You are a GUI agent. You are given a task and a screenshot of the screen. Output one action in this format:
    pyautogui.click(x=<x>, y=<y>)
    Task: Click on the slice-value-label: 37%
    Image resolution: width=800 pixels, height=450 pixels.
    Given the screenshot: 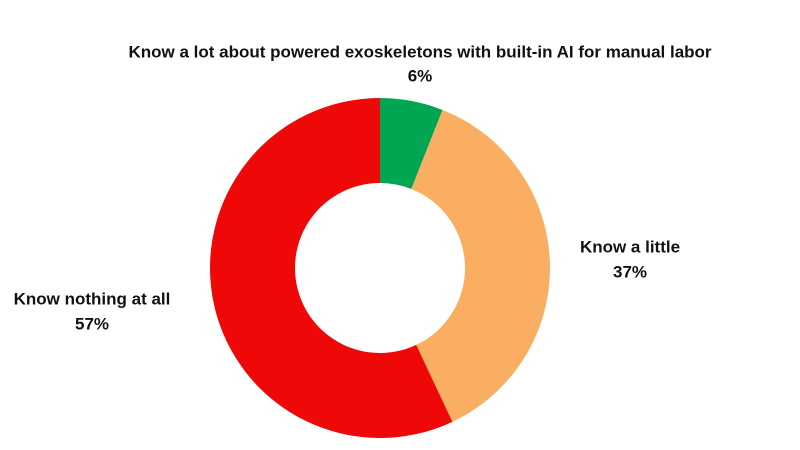 What is the action you would take?
    pyautogui.click(x=630, y=271)
    